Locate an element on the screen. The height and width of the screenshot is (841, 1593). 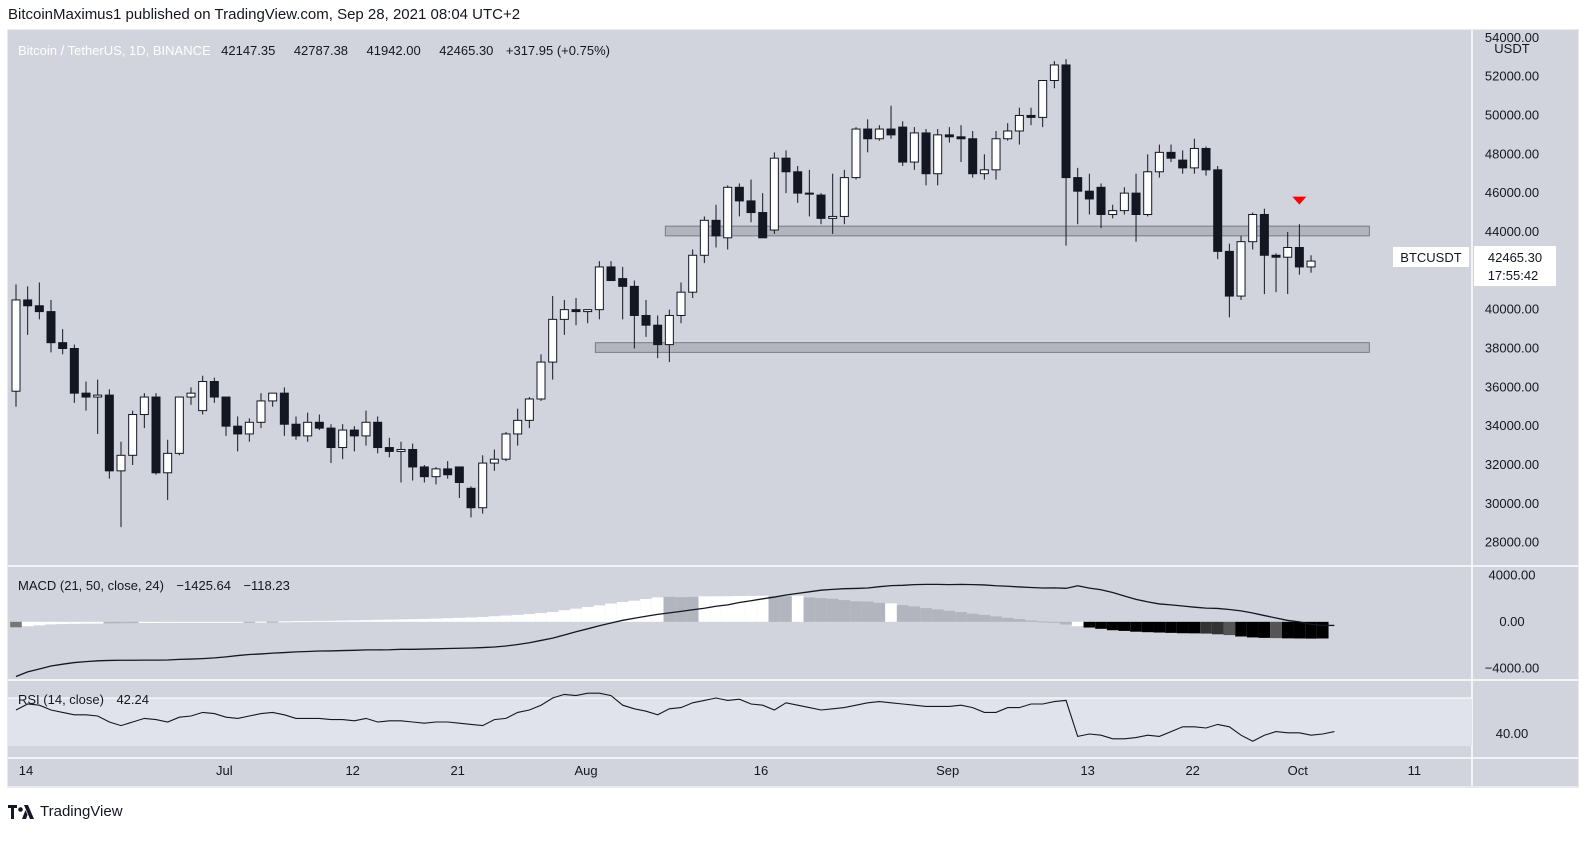
price-tick-label: 36000.00 is located at coordinates (1512, 386).